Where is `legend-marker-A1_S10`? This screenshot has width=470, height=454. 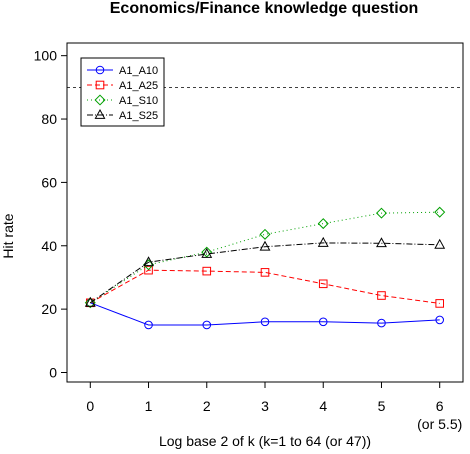 legend-marker-A1_S10 is located at coordinates (100, 100).